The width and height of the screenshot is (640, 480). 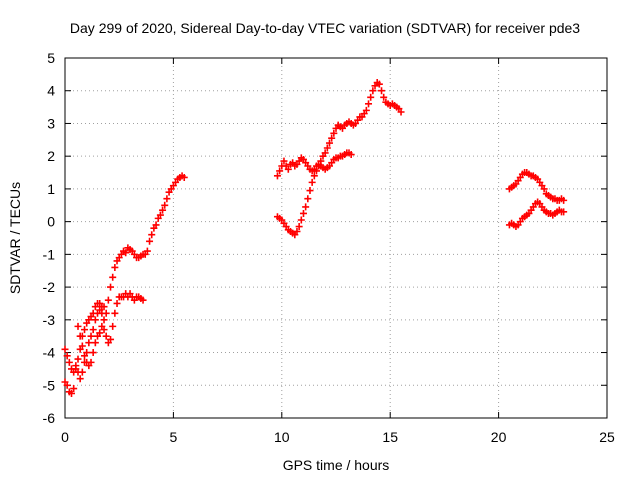 What do you see at coordinates (336, 465) in the screenshot?
I see `x-axis-label: GPS time / hours` at bounding box center [336, 465].